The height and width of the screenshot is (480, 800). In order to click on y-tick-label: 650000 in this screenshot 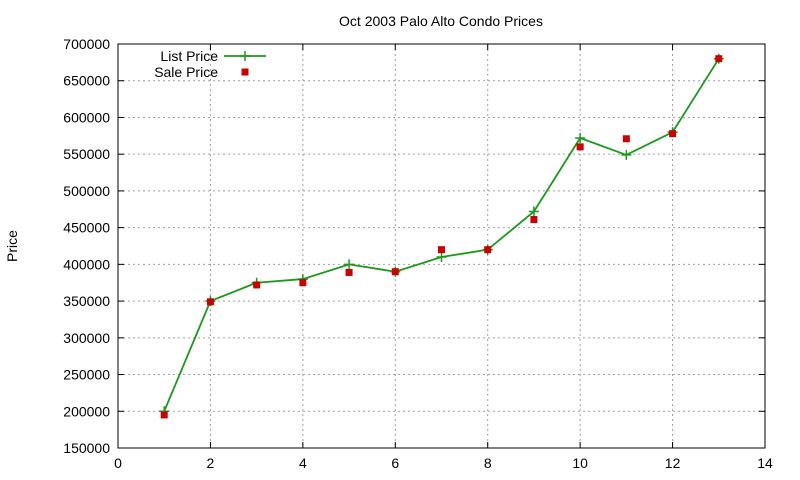, I will do `click(86, 81)`.